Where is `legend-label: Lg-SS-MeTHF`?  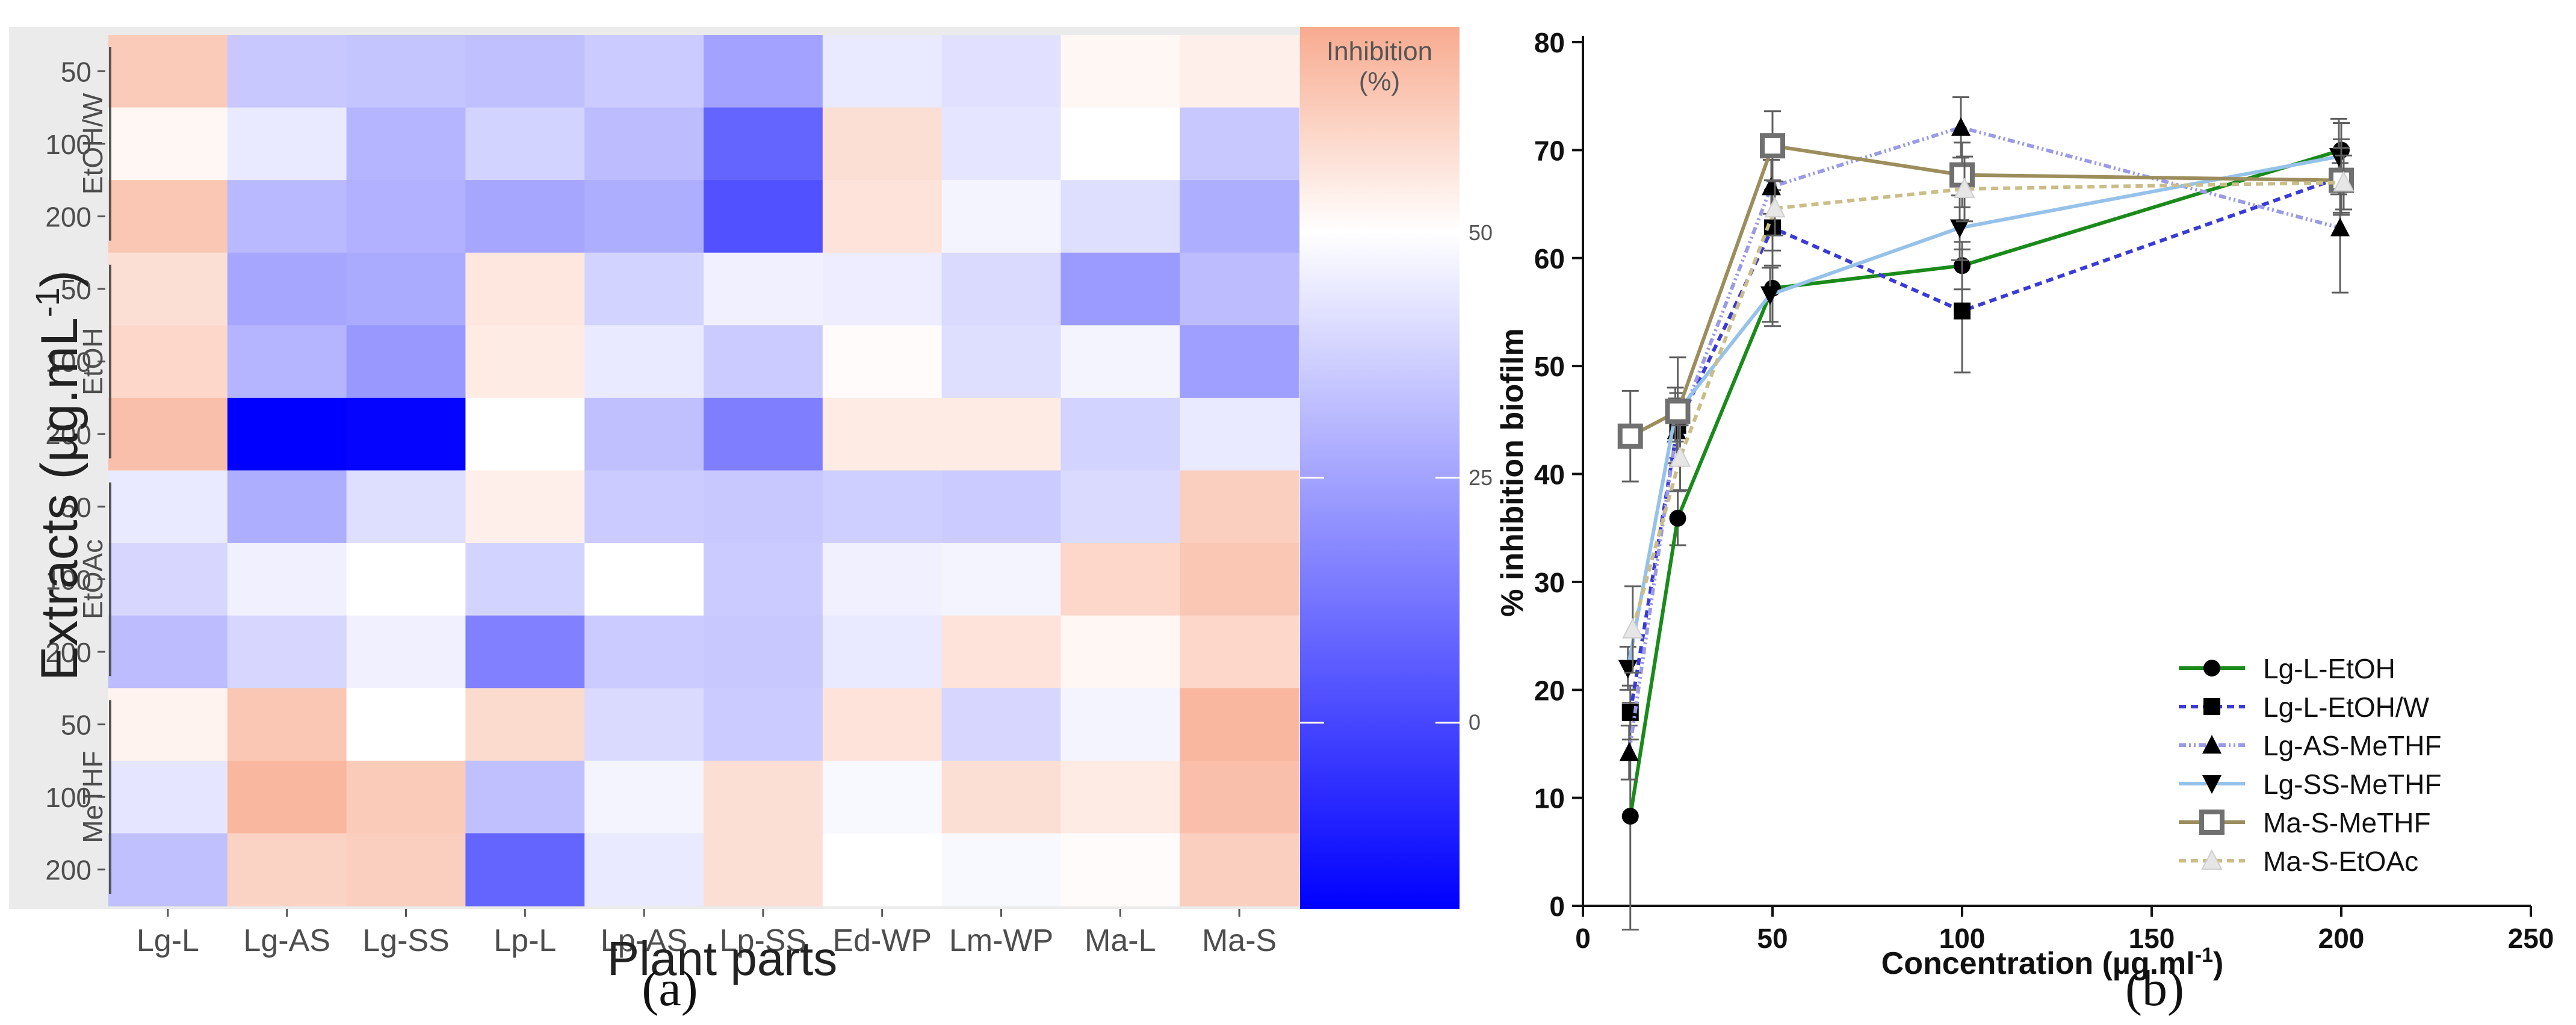 legend-label: Lg-SS-MeTHF is located at coordinates (2352, 784).